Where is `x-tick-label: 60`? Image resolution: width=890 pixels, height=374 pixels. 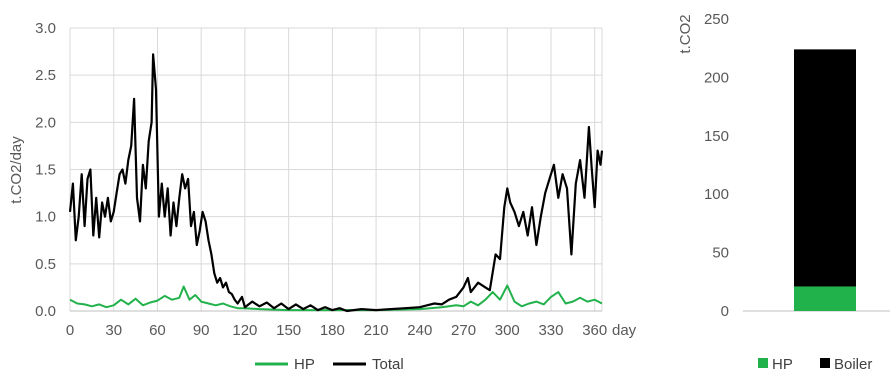
x-tick-label: 60 is located at coordinates (157, 330).